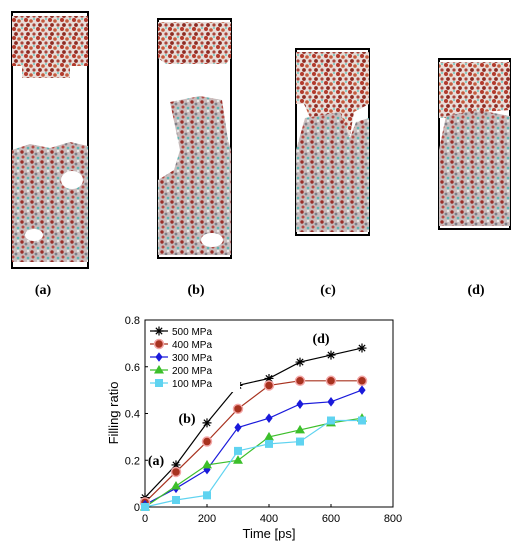  I want to click on snapshot-b, so click(194, 138).